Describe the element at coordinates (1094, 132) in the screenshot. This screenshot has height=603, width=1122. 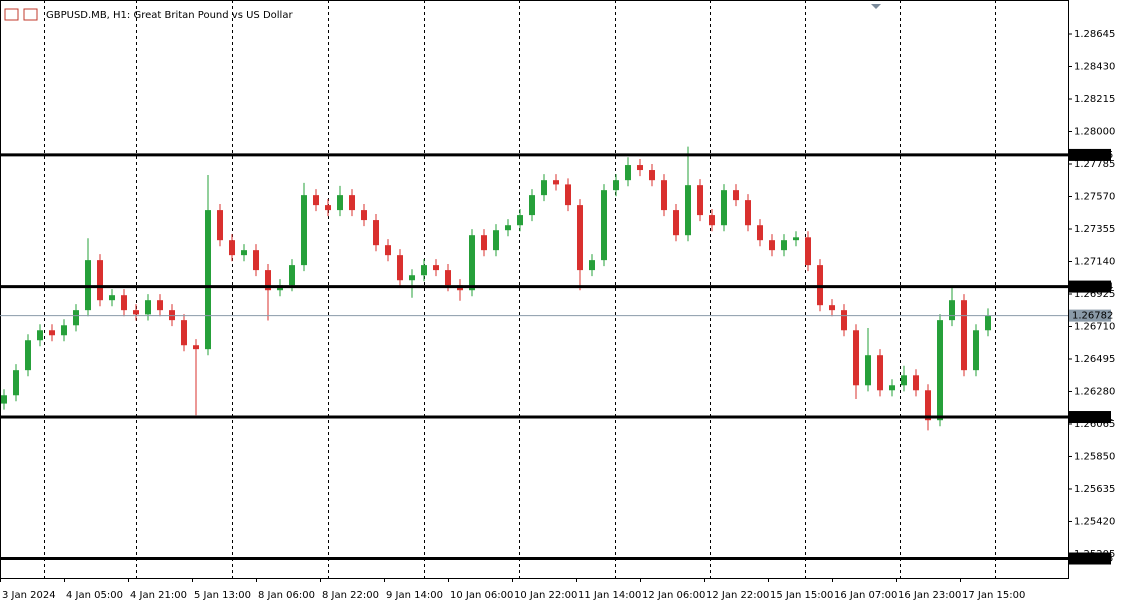
I see `y-tick-label: 1.28000` at that location.